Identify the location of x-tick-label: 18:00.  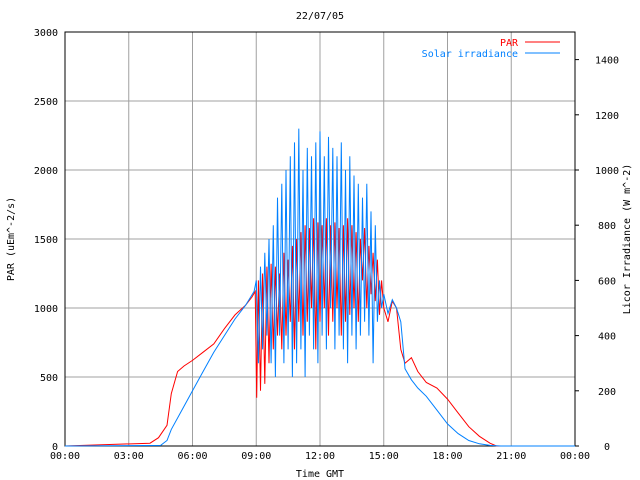
(447, 456).